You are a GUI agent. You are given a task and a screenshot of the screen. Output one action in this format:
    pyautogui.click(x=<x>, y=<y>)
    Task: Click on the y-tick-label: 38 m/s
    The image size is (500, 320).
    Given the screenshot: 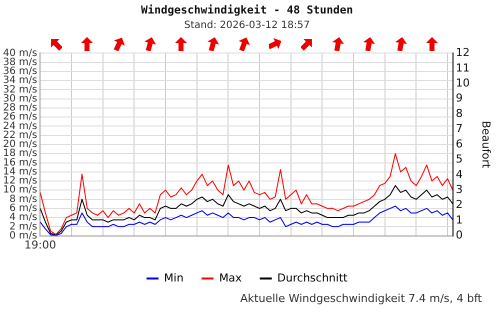 What is the action you would take?
    pyautogui.click(x=20, y=62)
    